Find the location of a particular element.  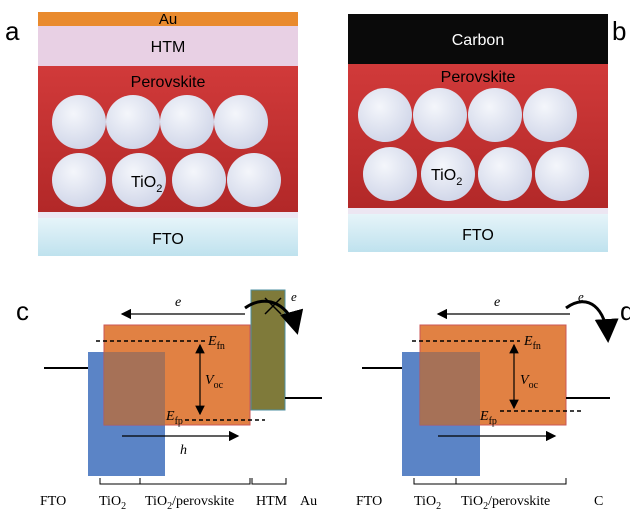

htm-layer is located at coordinates (168, 46).